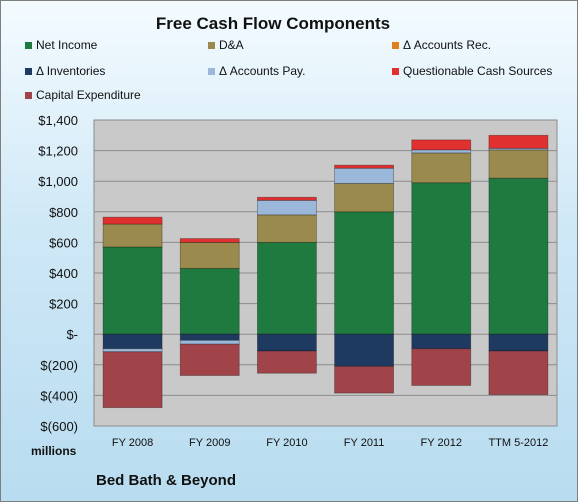  What do you see at coordinates (59, 426) in the screenshot?
I see `y-tick-label: $(600)` at bounding box center [59, 426].